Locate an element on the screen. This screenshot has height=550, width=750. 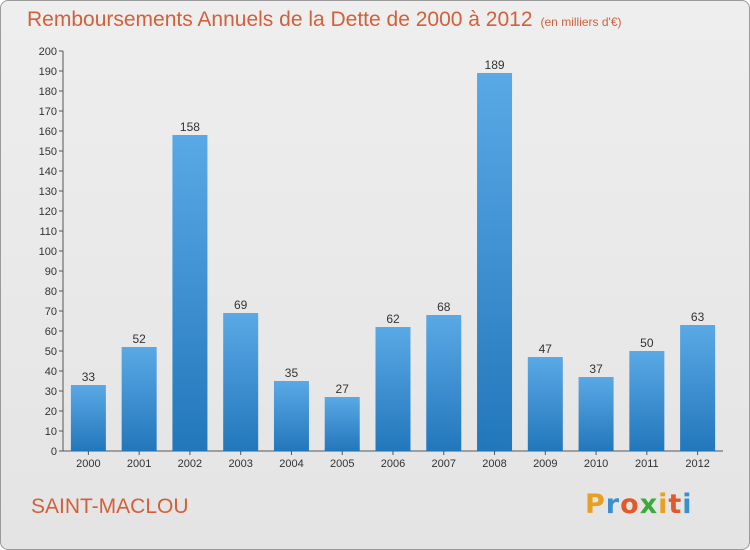
logo-letter: r is located at coordinates (613, 504).